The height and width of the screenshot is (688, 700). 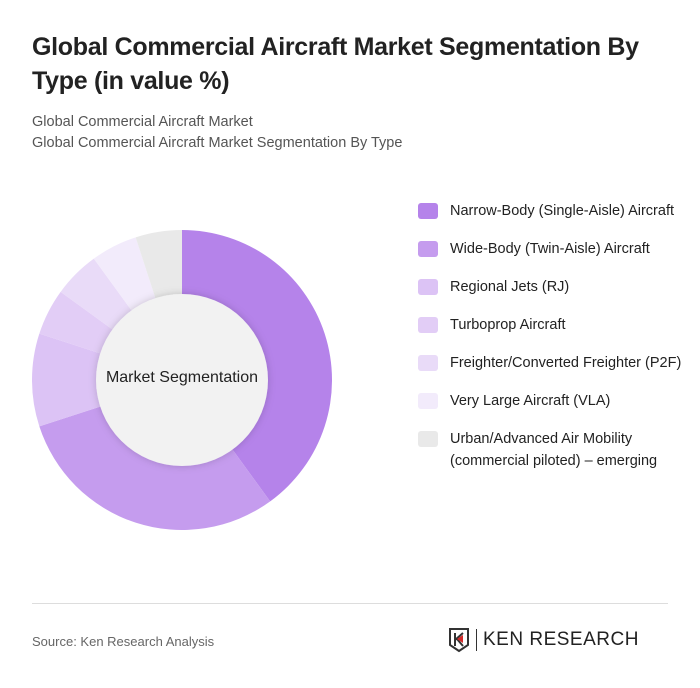 What do you see at coordinates (561, 639) in the screenshot?
I see `logo-text: KEN RESEARCH` at bounding box center [561, 639].